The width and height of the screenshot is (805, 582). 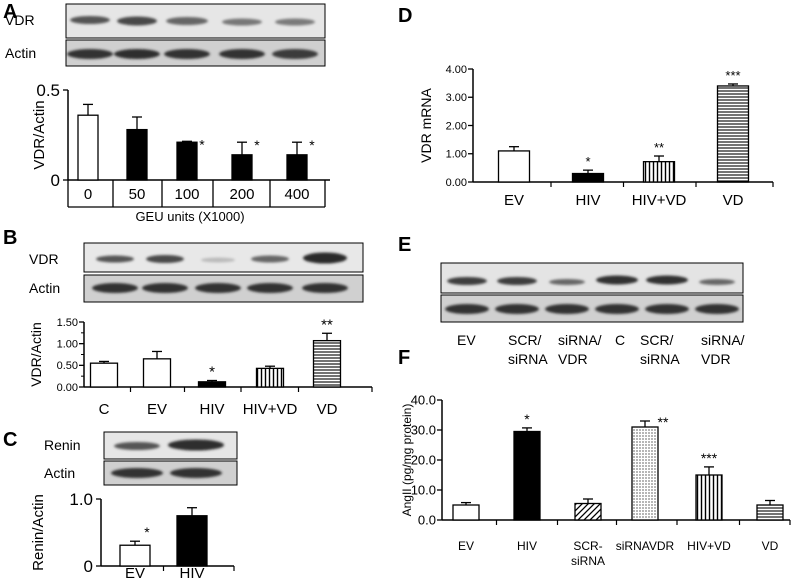 What do you see at coordinates (426, 125) in the screenshot?
I see `y-axis-label: VDR mRNA` at bounding box center [426, 125].